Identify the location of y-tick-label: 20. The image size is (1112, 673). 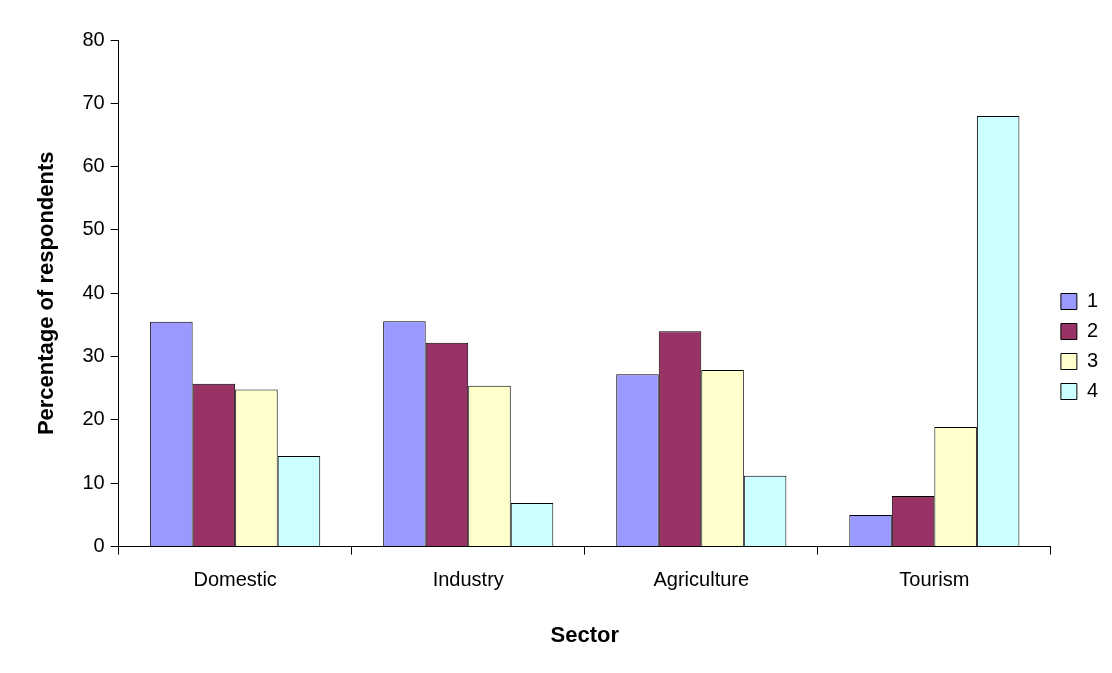
(93, 418).